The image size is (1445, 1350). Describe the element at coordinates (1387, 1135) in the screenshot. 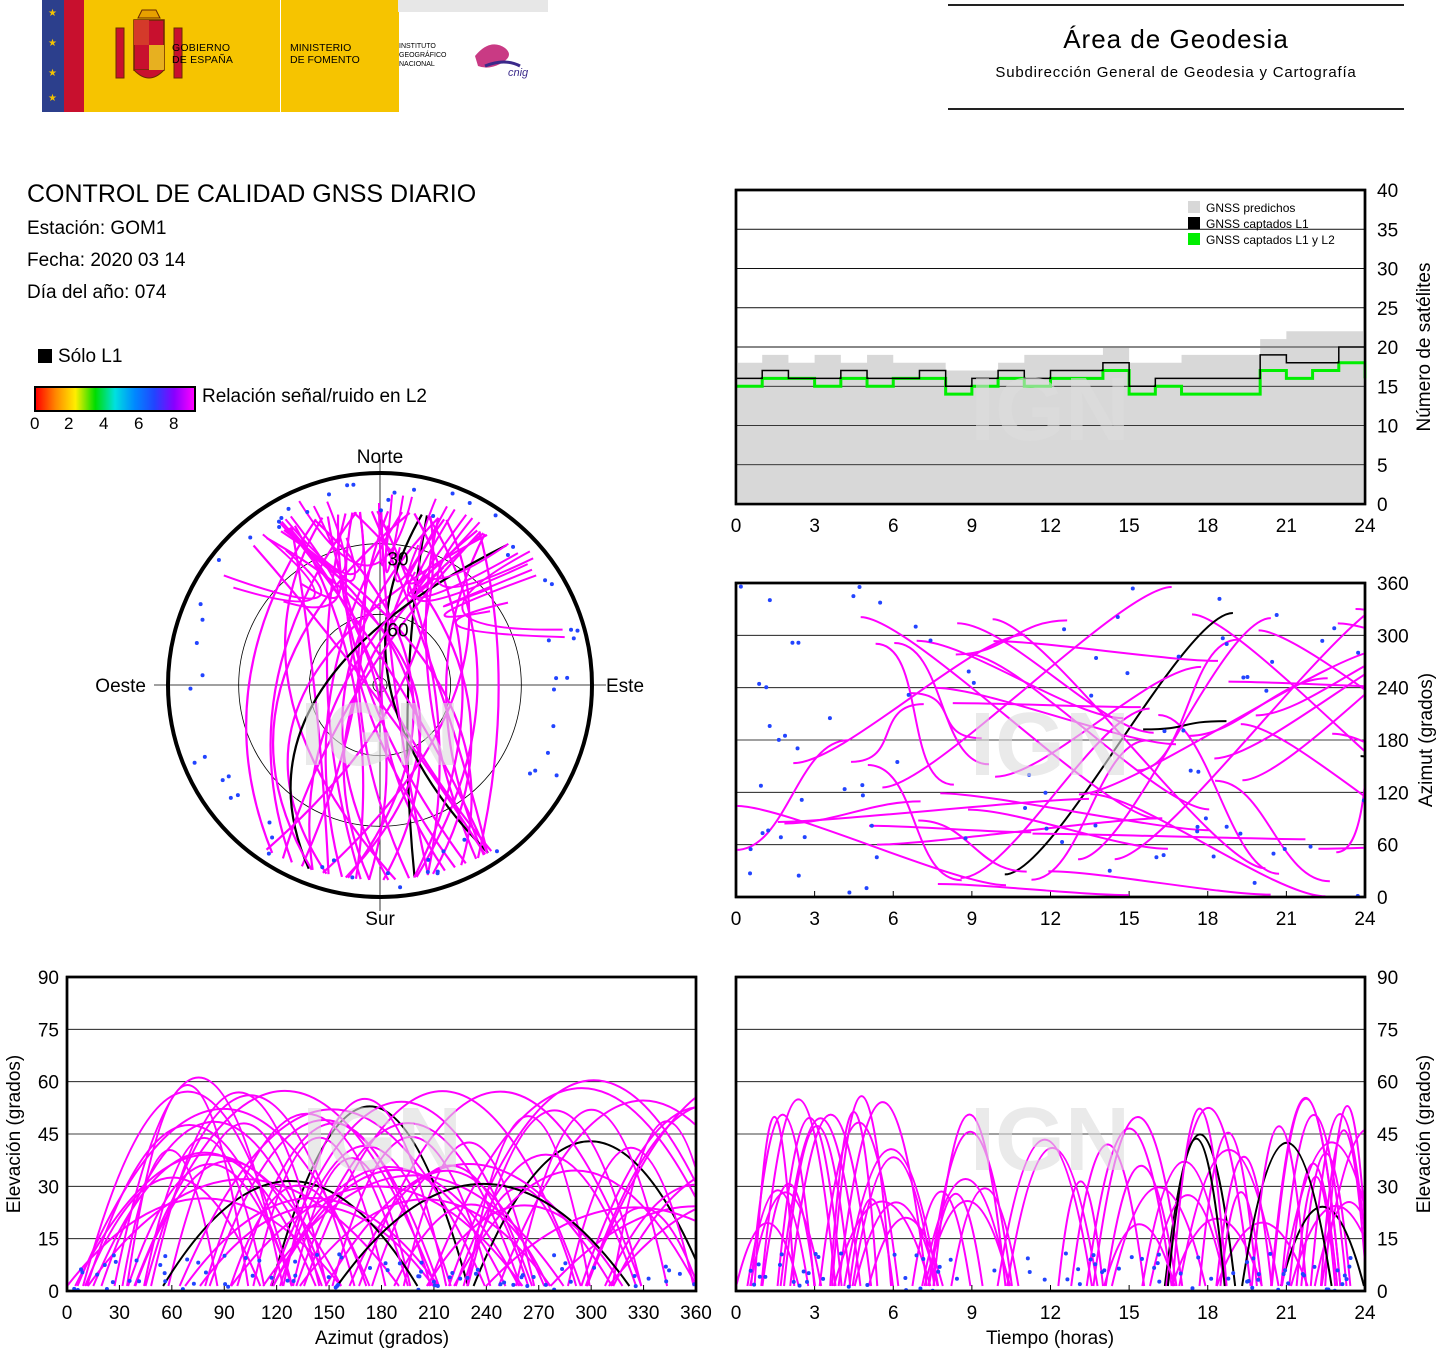

I see `y-tick-label: 45` at that location.